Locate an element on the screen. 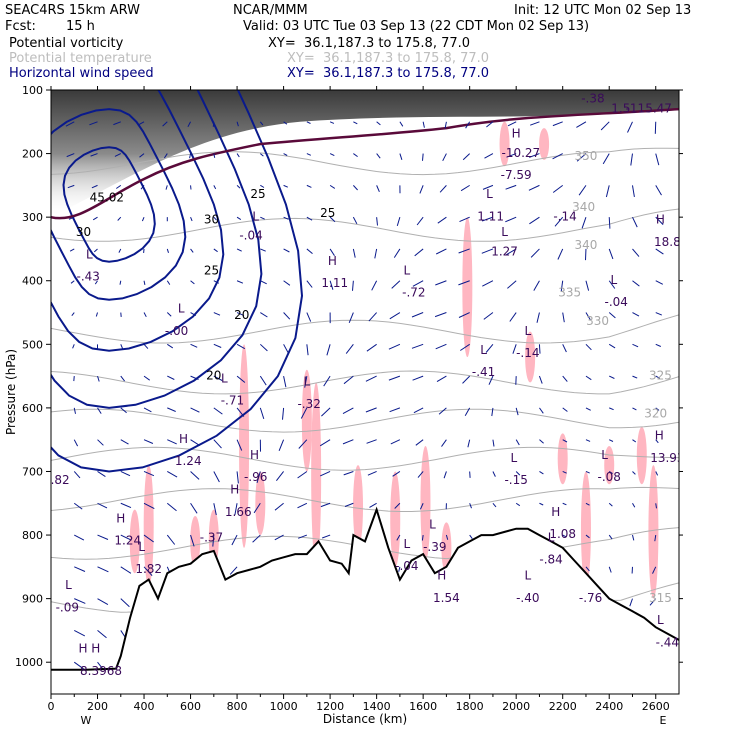 The width and height of the screenshot is (740, 740). pv-label: -.43 is located at coordinates (88, 277).